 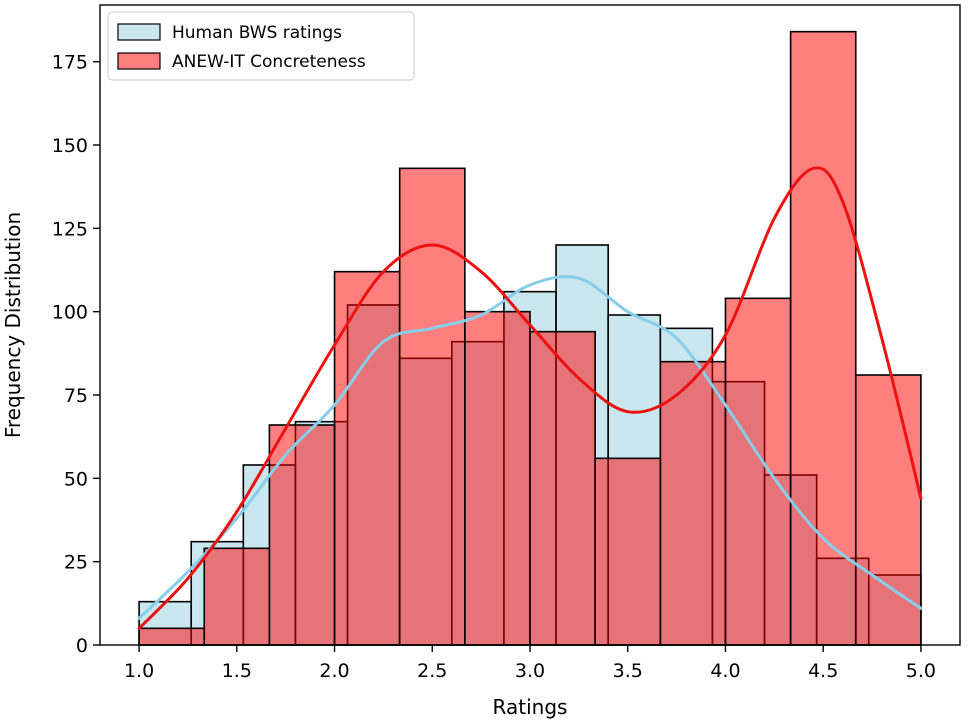 What do you see at coordinates (497, 478) in the screenshot?
I see `bar-series1-bin5` at bounding box center [497, 478].